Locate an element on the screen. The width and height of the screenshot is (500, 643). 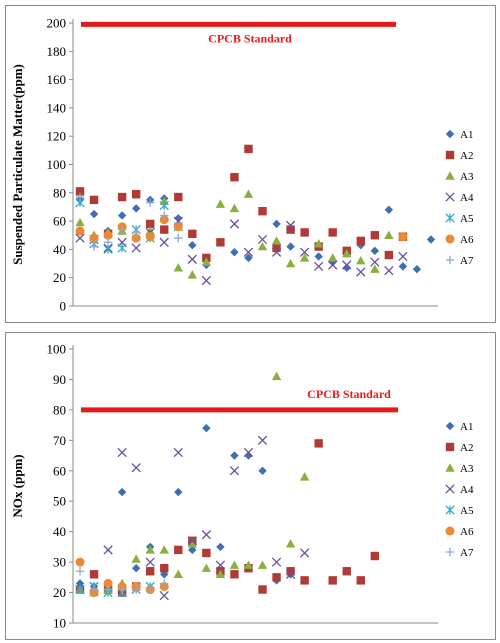
nox-standard-label: CPCB Standard is located at coordinates (349, 394).